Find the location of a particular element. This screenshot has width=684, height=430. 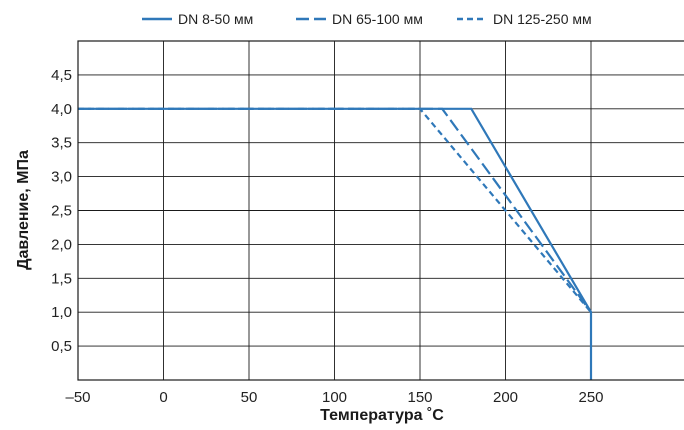

x-tick-label: 50 is located at coordinates (249, 397).